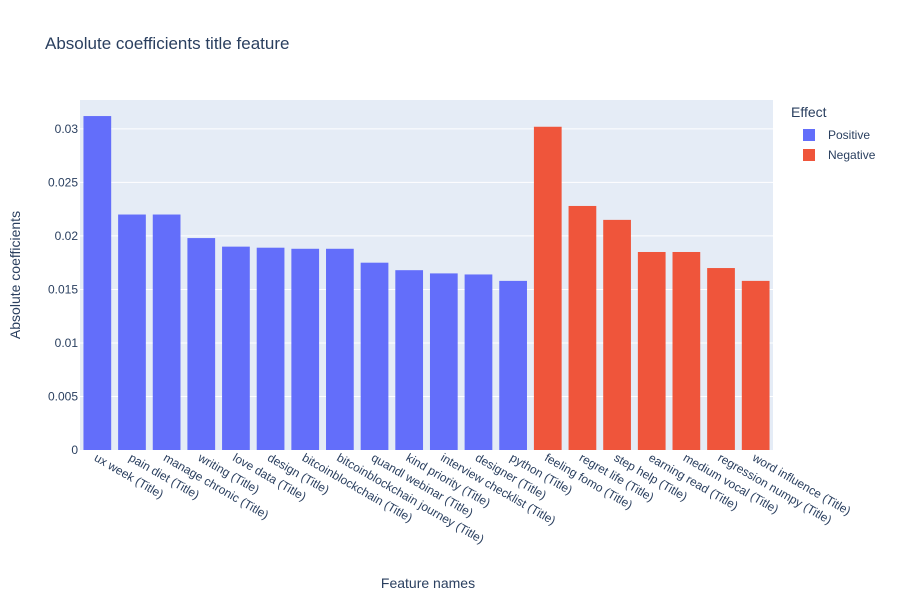  I want to click on legend-item-positive: Positive, so click(833, 135).